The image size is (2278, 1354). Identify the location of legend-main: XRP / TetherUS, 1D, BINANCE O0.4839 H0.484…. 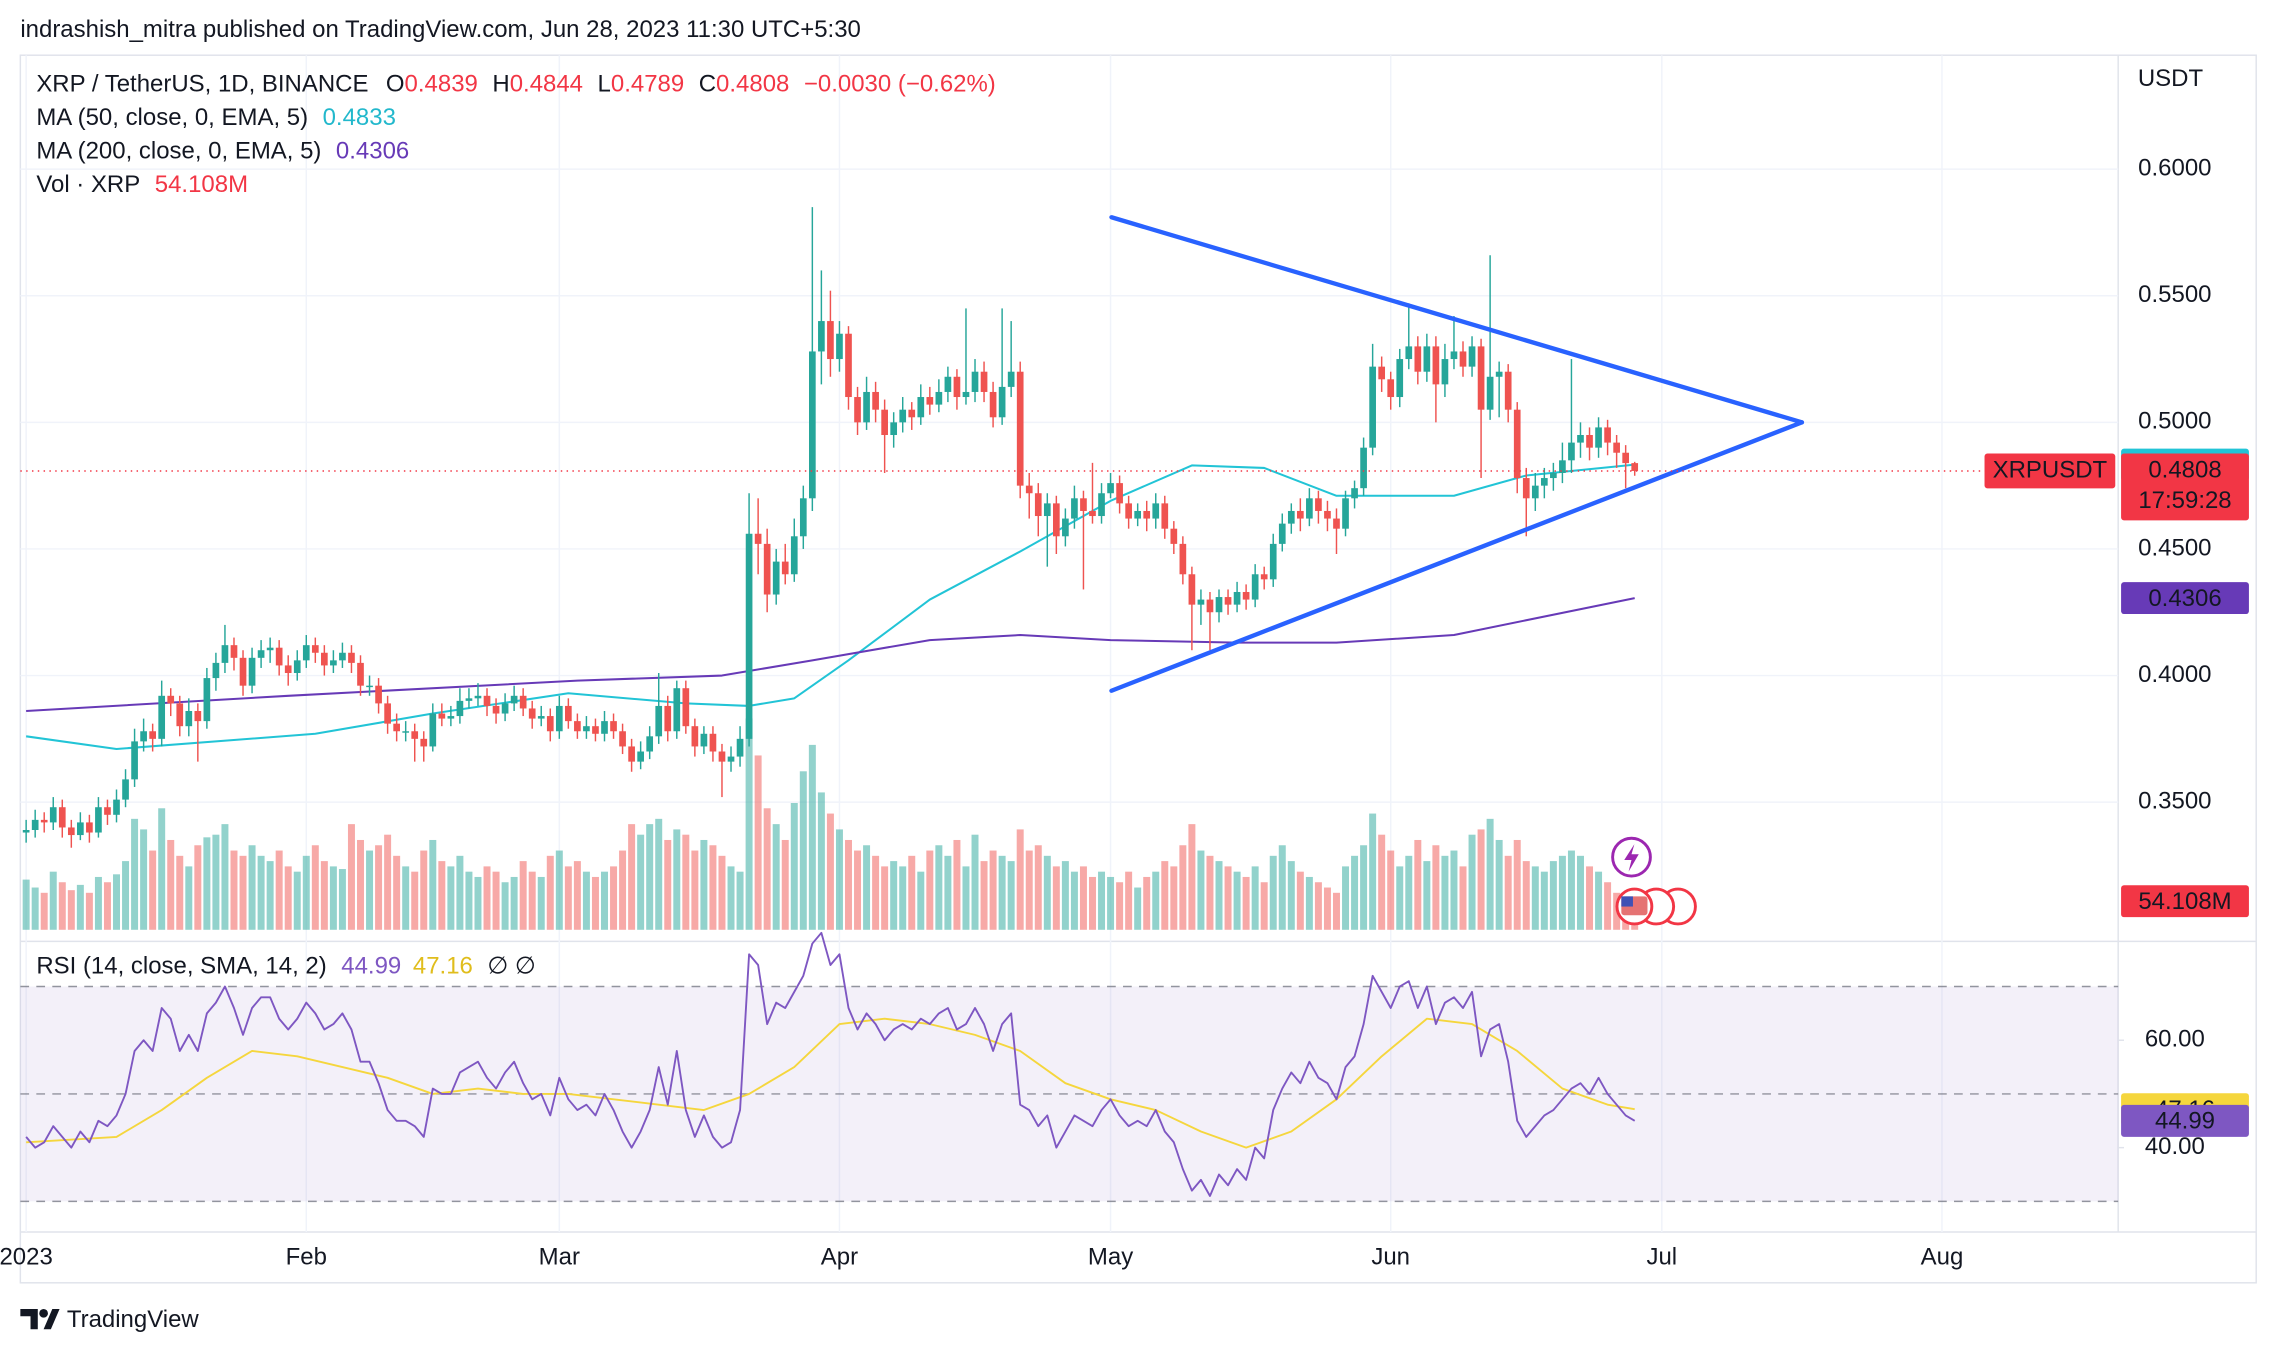
(515, 84).